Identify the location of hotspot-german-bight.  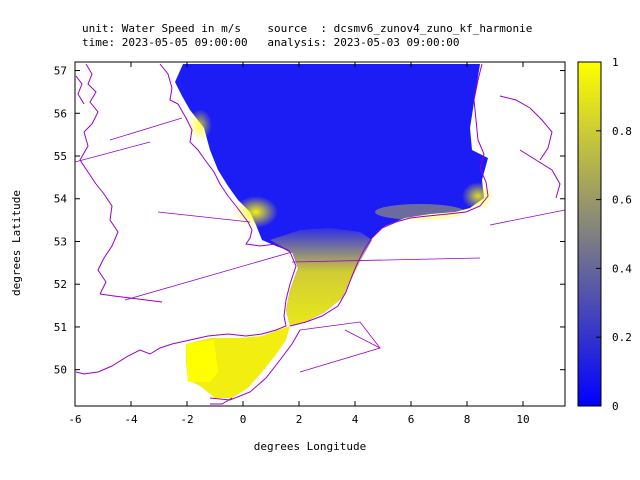
(478, 196).